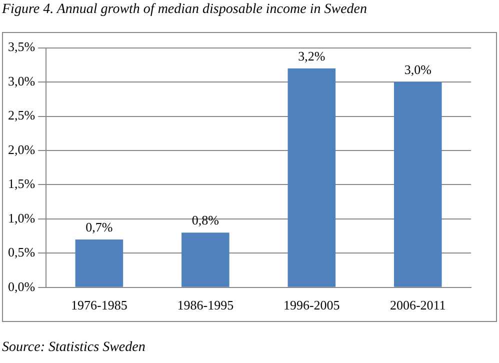 The image size is (499, 363). What do you see at coordinates (205, 305) in the screenshot?
I see `x-tick-label: 1986-1995` at bounding box center [205, 305].